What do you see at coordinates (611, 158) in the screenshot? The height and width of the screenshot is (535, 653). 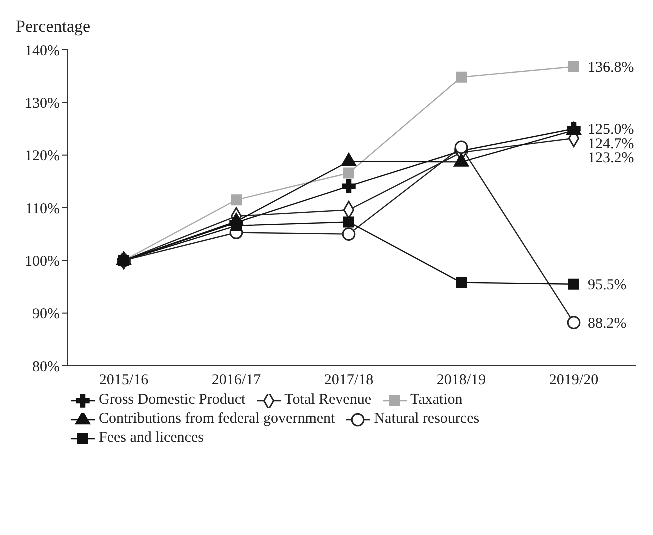 I see `data-label: 123.2%` at bounding box center [611, 158].